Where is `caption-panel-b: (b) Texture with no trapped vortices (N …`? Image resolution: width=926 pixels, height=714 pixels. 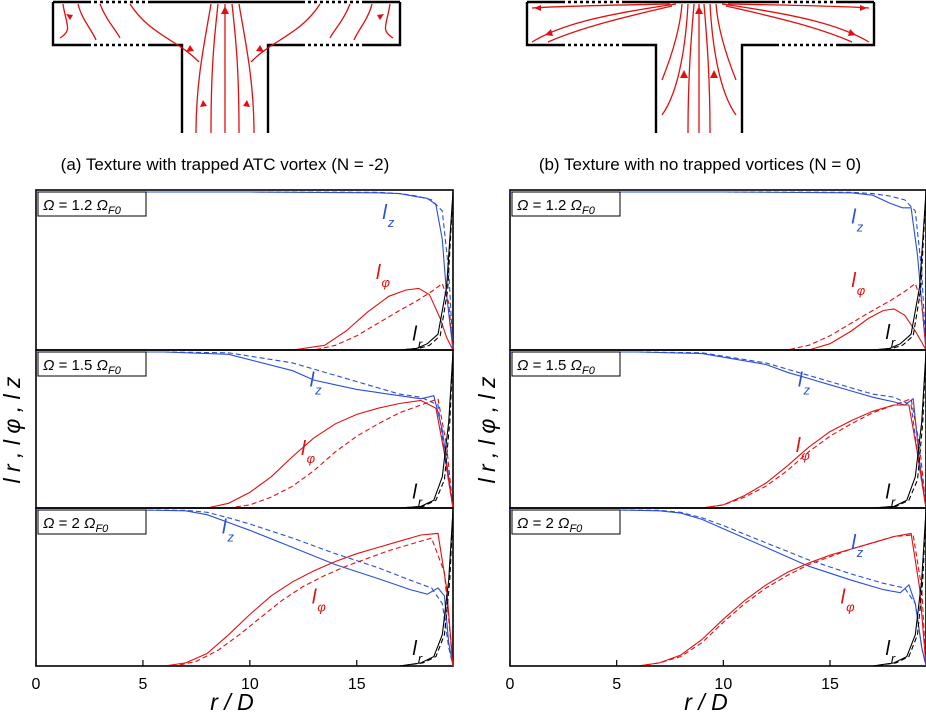 caption-panel-b: (b) Texture with no trapped vortices (N … is located at coordinates (700, 164).